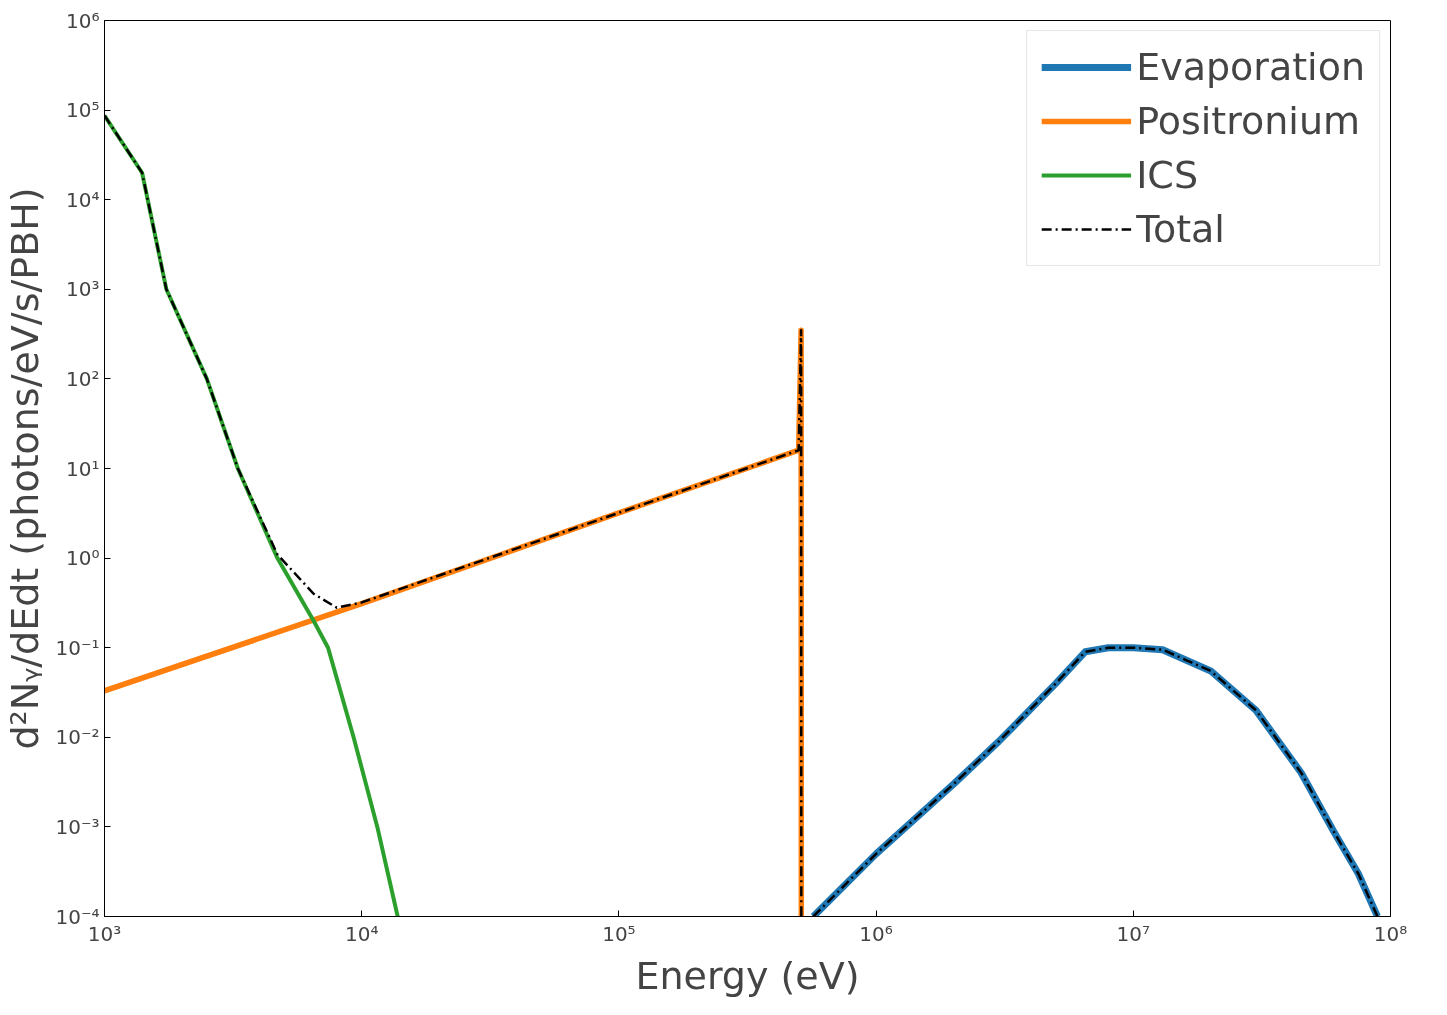 The height and width of the screenshot is (1015, 1447). I want to click on y-tick-label: 10⁻³, so click(77, 826).